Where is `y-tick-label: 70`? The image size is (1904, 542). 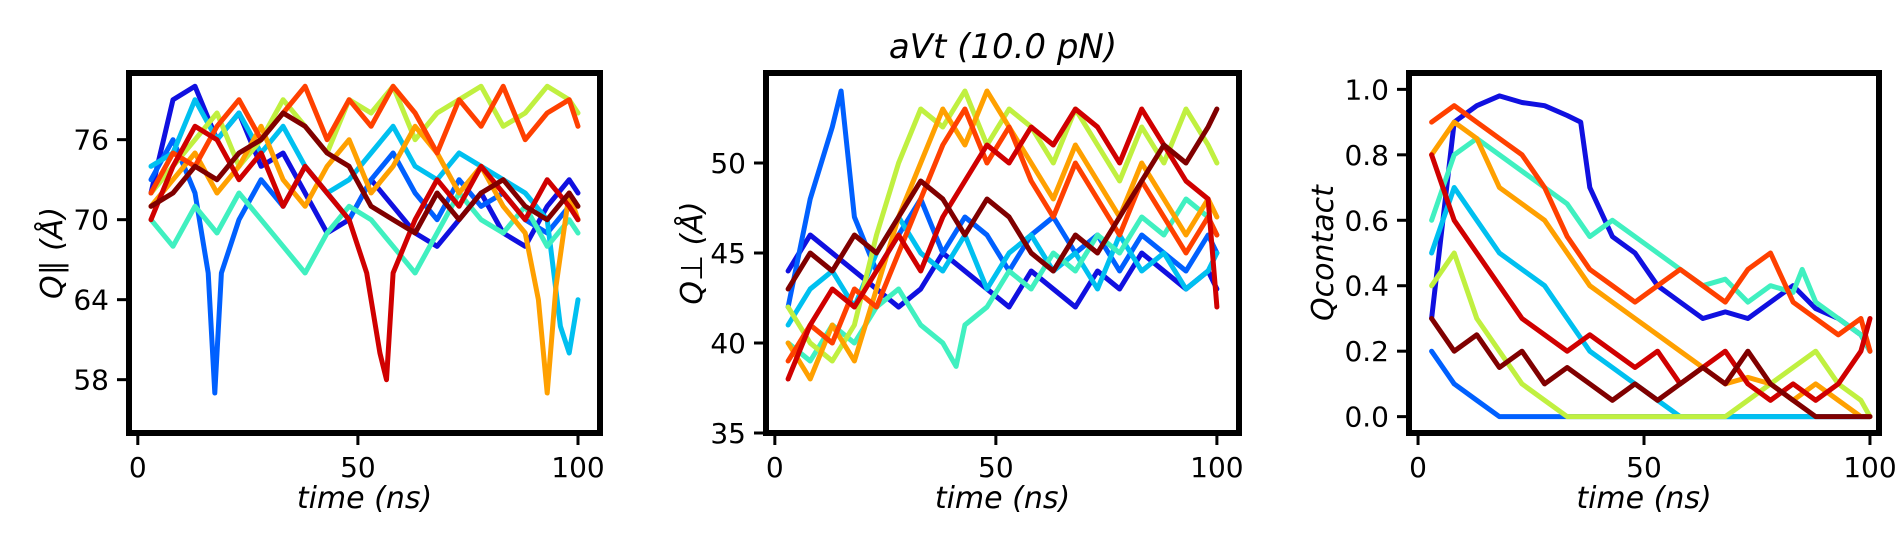
y-tick-label: 70 is located at coordinates (91, 220).